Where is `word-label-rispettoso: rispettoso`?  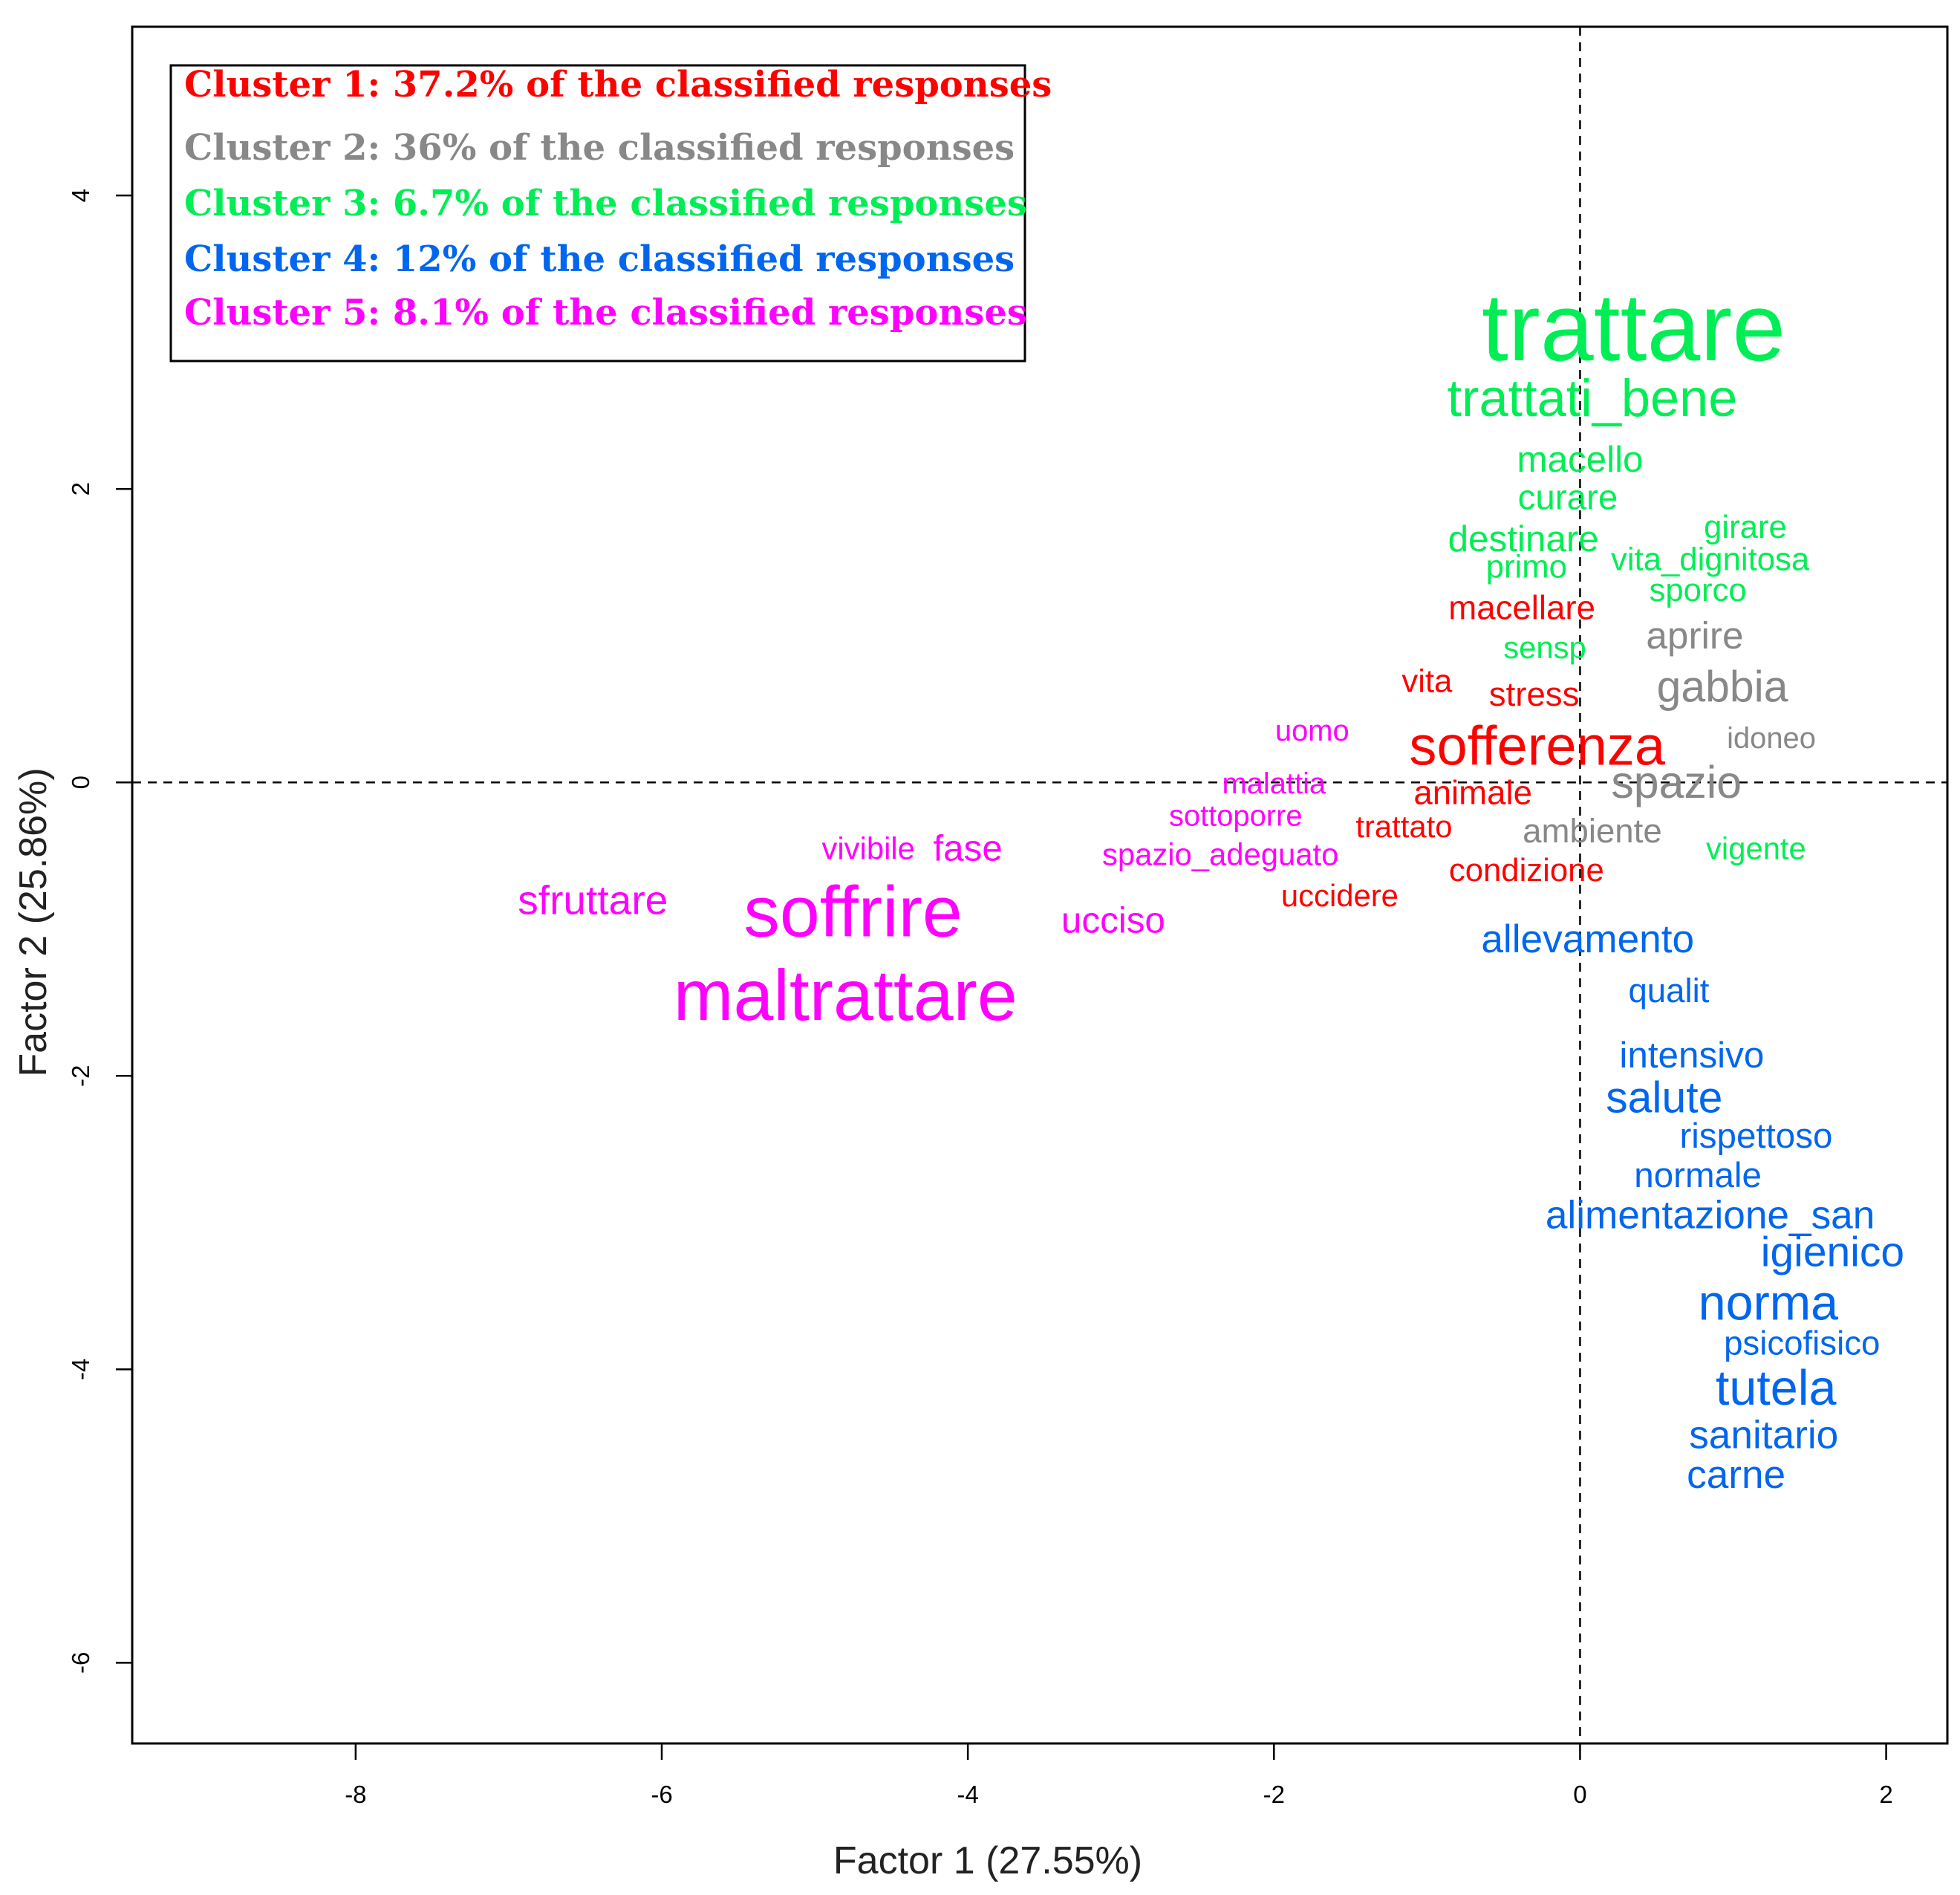
word-label-rispettoso: rispettoso is located at coordinates (1755, 1136).